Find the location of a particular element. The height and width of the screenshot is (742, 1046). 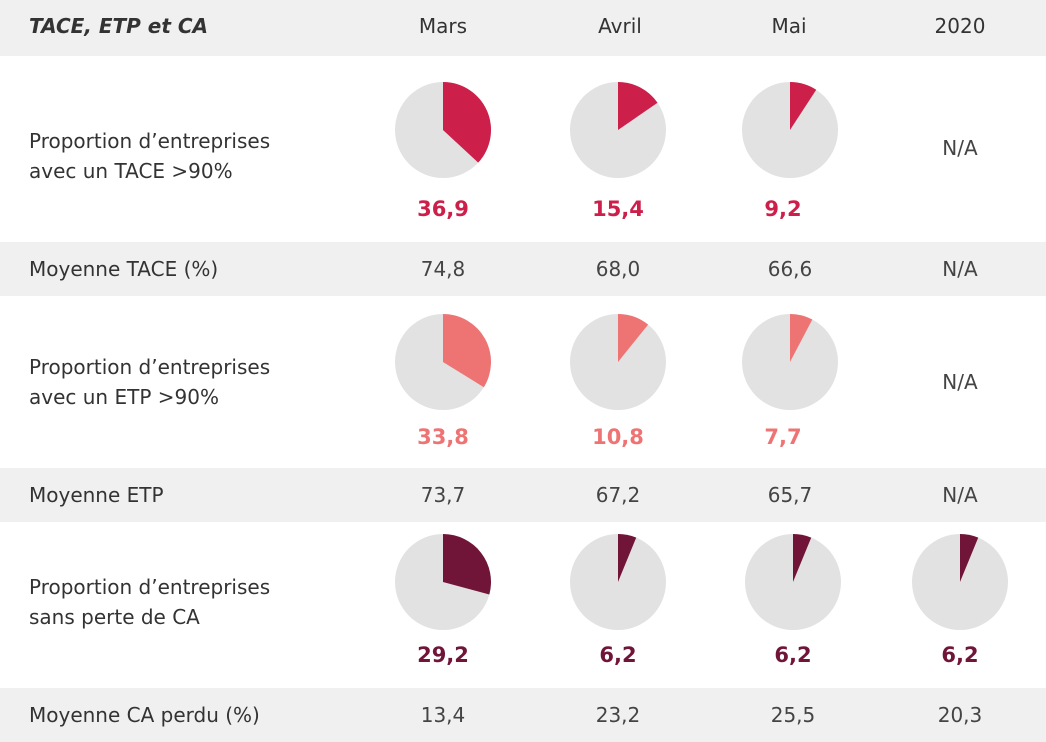

etp-value-mars: 33,8 is located at coordinates (443, 437).